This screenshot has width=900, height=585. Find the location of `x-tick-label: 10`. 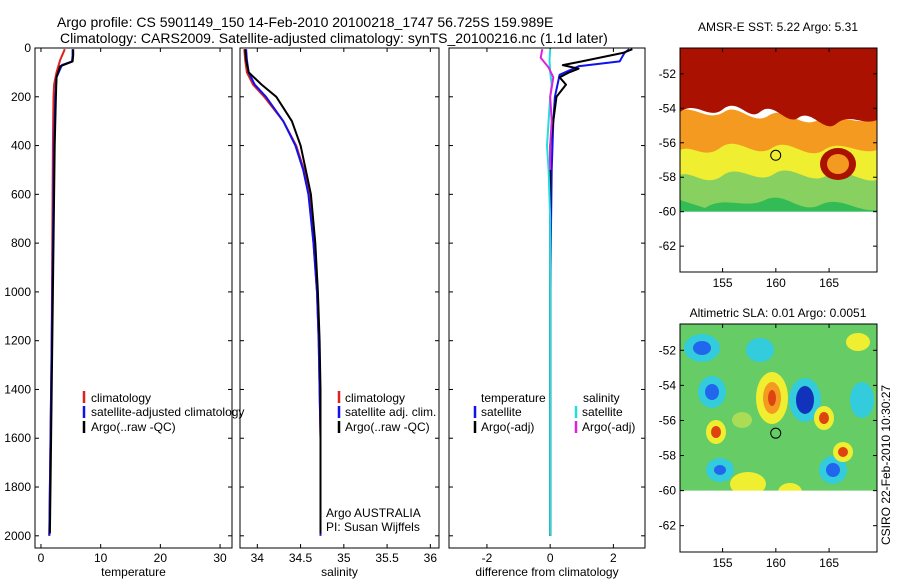

x-tick-label: 10 is located at coordinates (101, 558).